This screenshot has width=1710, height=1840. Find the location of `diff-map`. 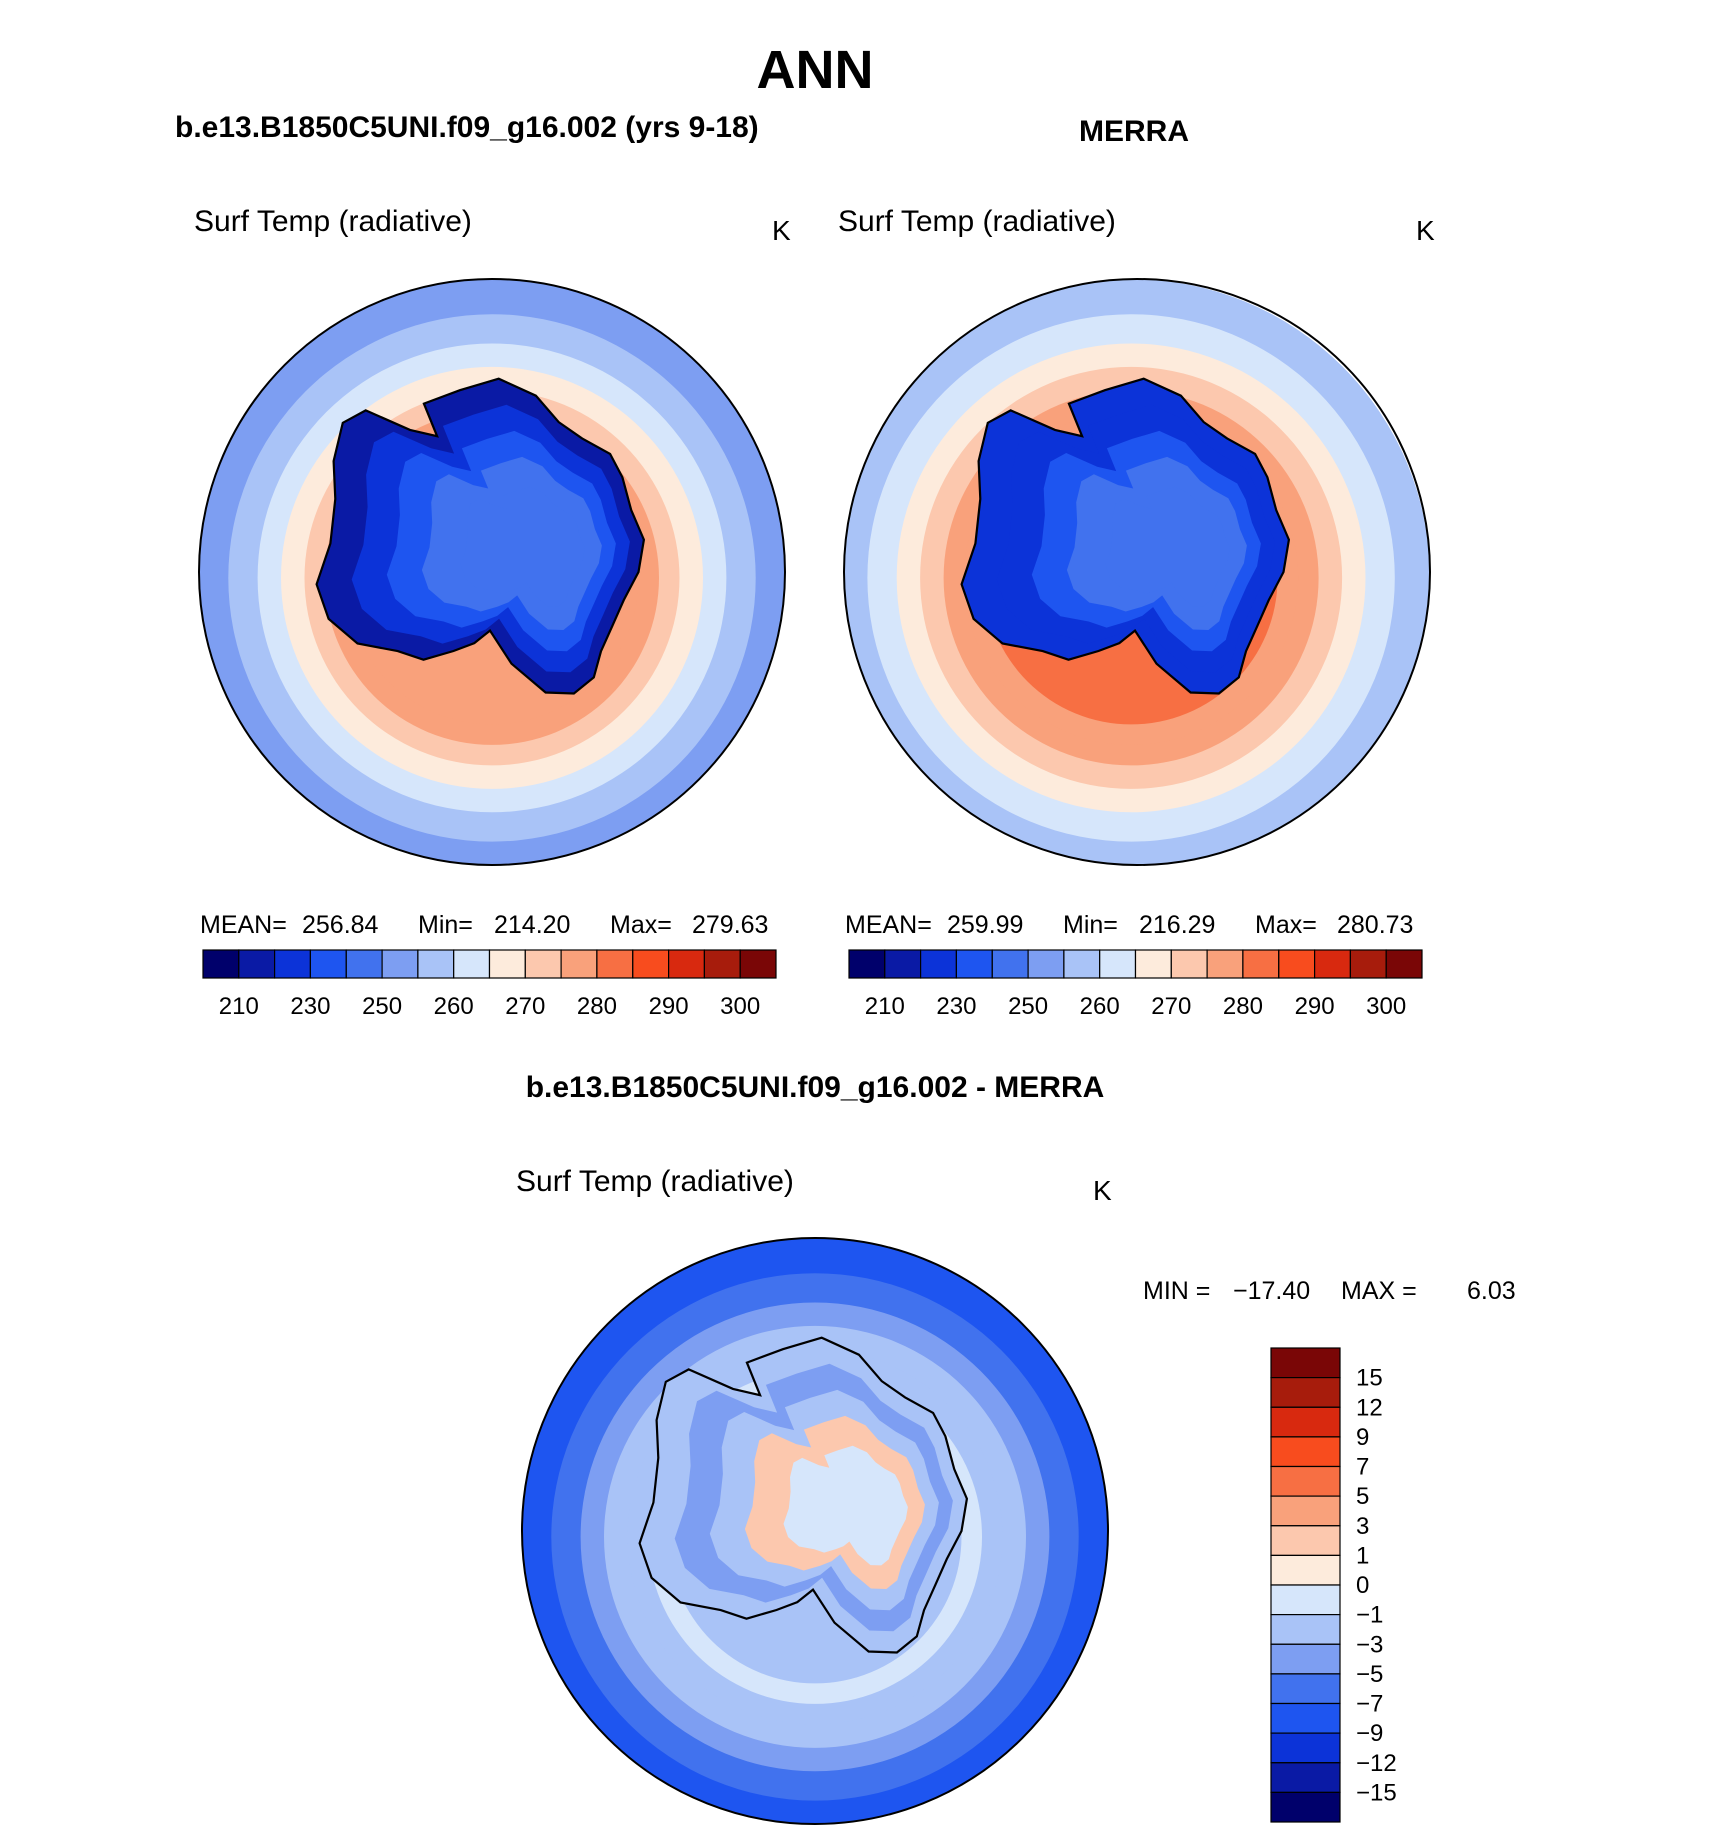

diff-map is located at coordinates (815, 1531).